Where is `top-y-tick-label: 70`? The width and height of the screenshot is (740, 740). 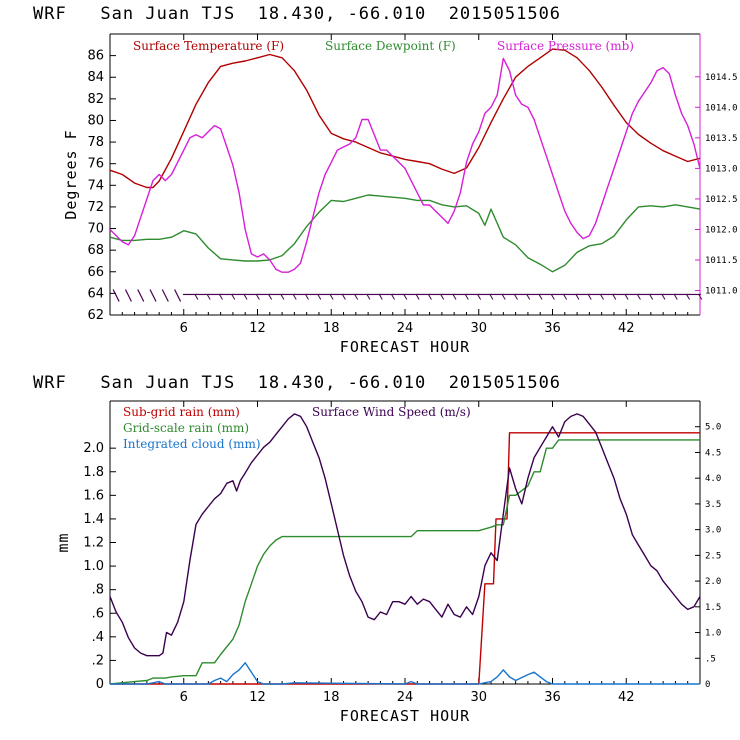
top-y-tick-label: 70 is located at coordinates (95, 229).